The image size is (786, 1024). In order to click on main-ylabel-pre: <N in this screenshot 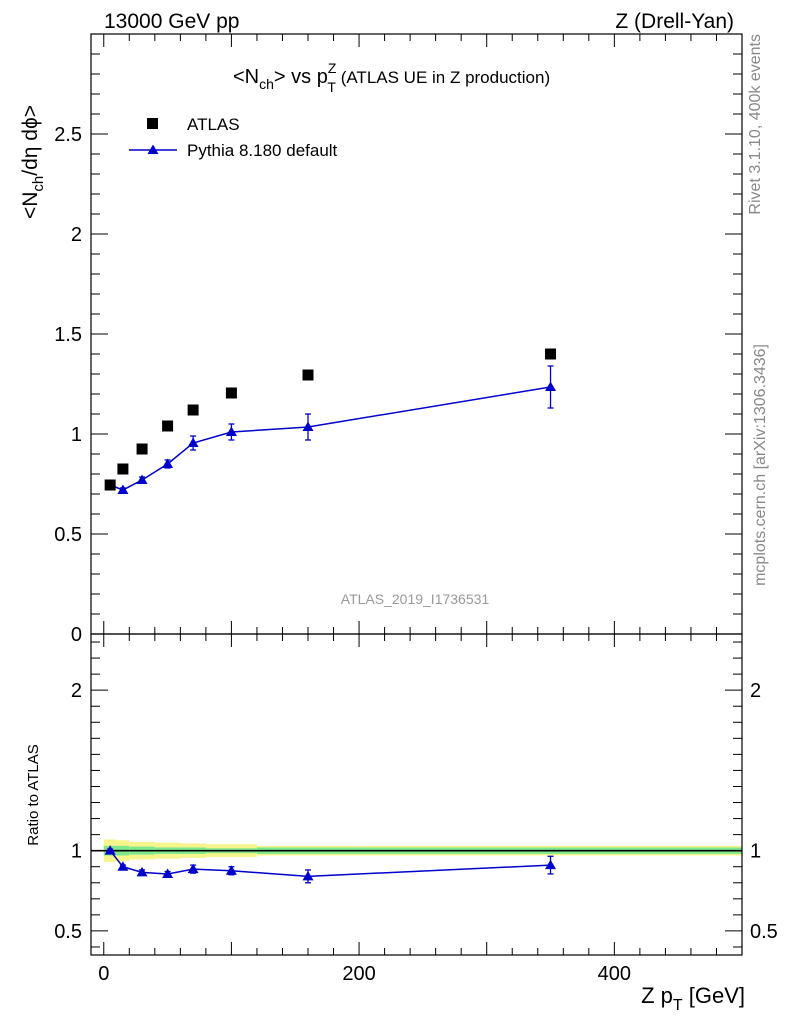, I will do `click(30, 205)`.